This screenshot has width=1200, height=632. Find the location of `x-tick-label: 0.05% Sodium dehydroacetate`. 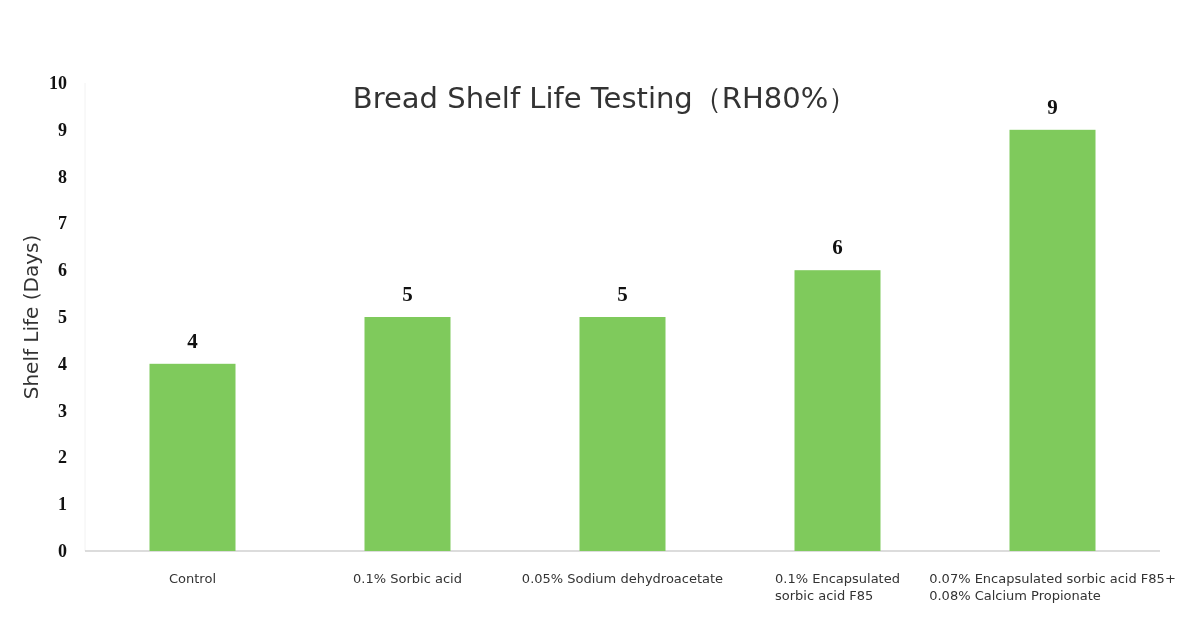

x-tick-label: 0.05% Sodium dehydroacetate is located at coordinates (622, 578).